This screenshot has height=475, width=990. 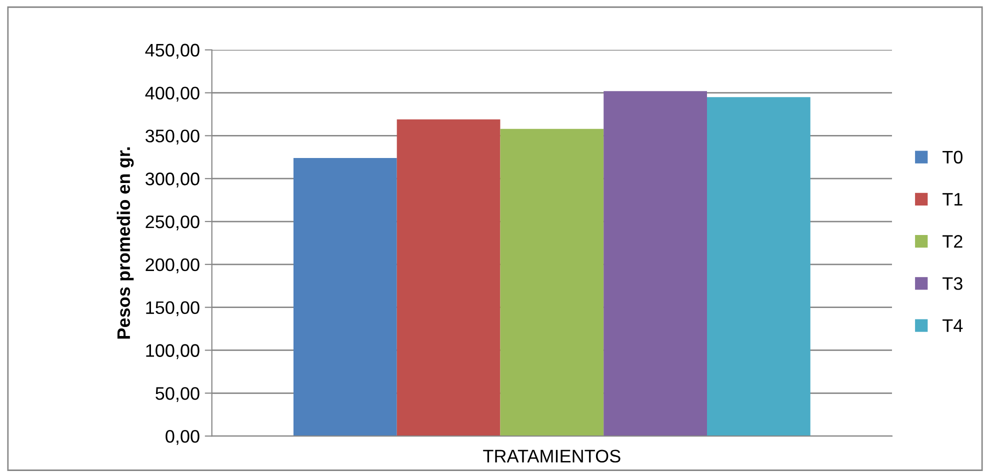 I want to click on legend-label: T0, so click(x=952, y=157).